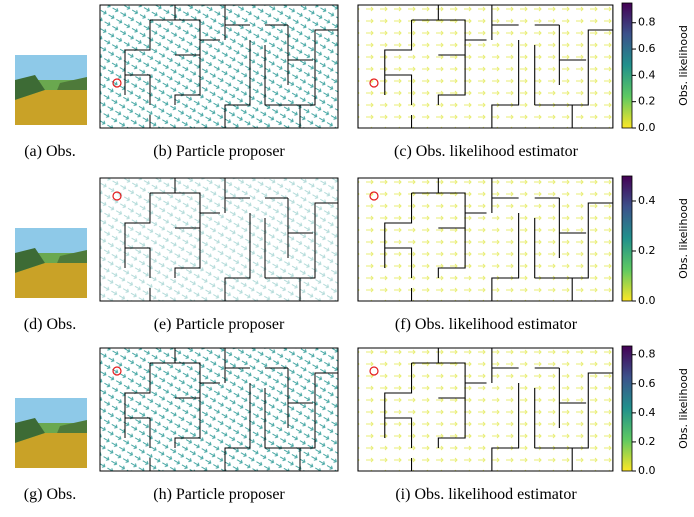 The image size is (694, 517). Describe the element at coordinates (50, 151) in the screenshot. I see `caption: (a) Obs.` at that location.